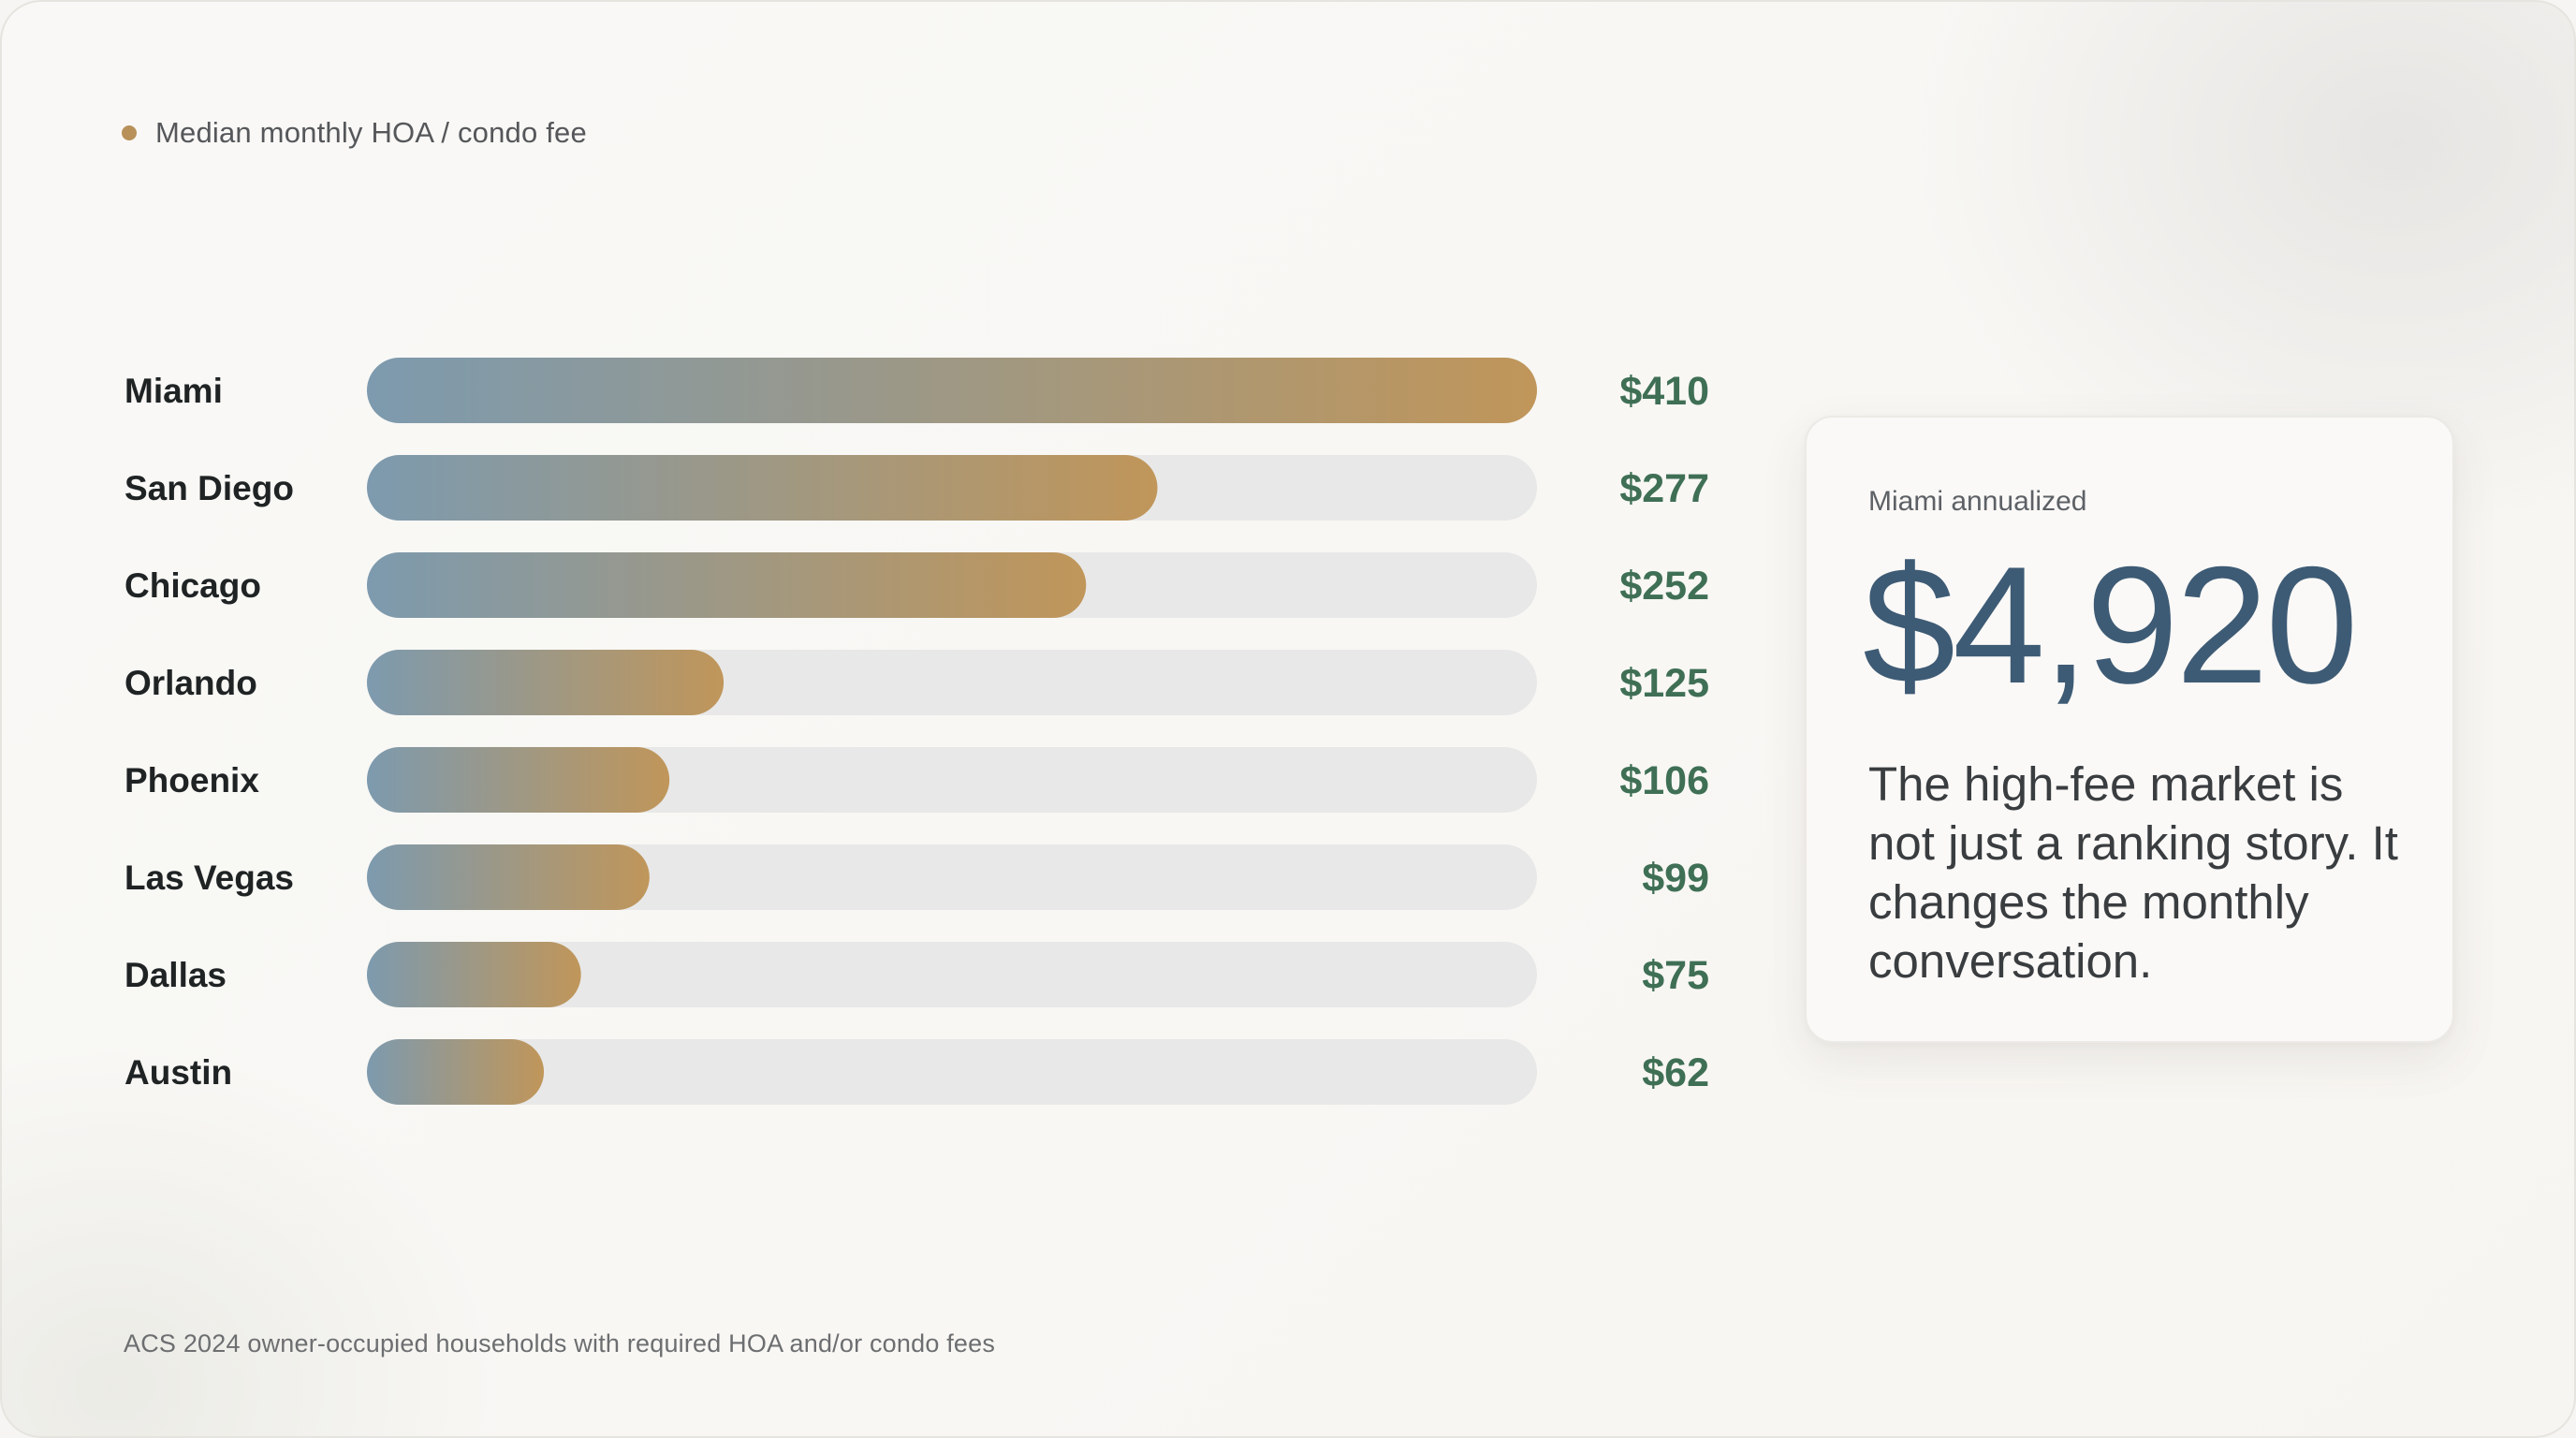  What do you see at coordinates (727, 585) in the screenshot?
I see `bar-chicago` at bounding box center [727, 585].